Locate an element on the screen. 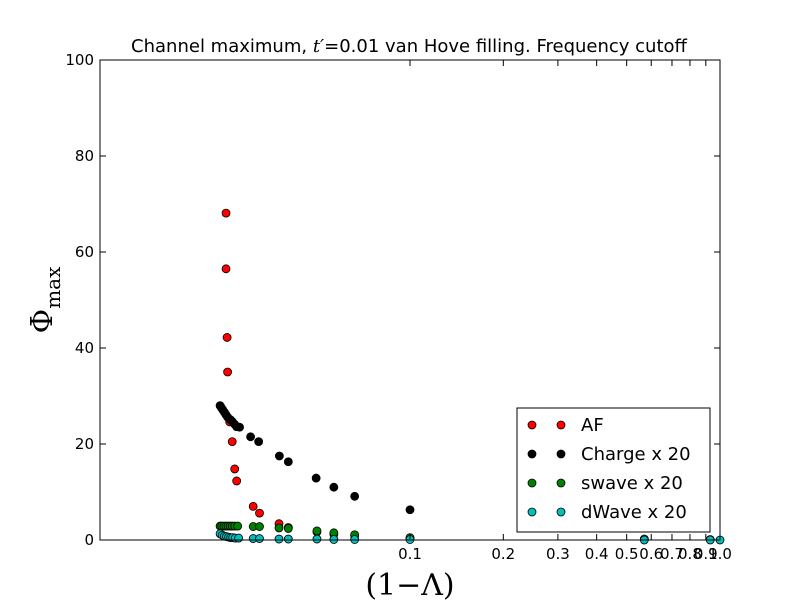  x-tick-label: 0.7 is located at coordinates (672, 554).